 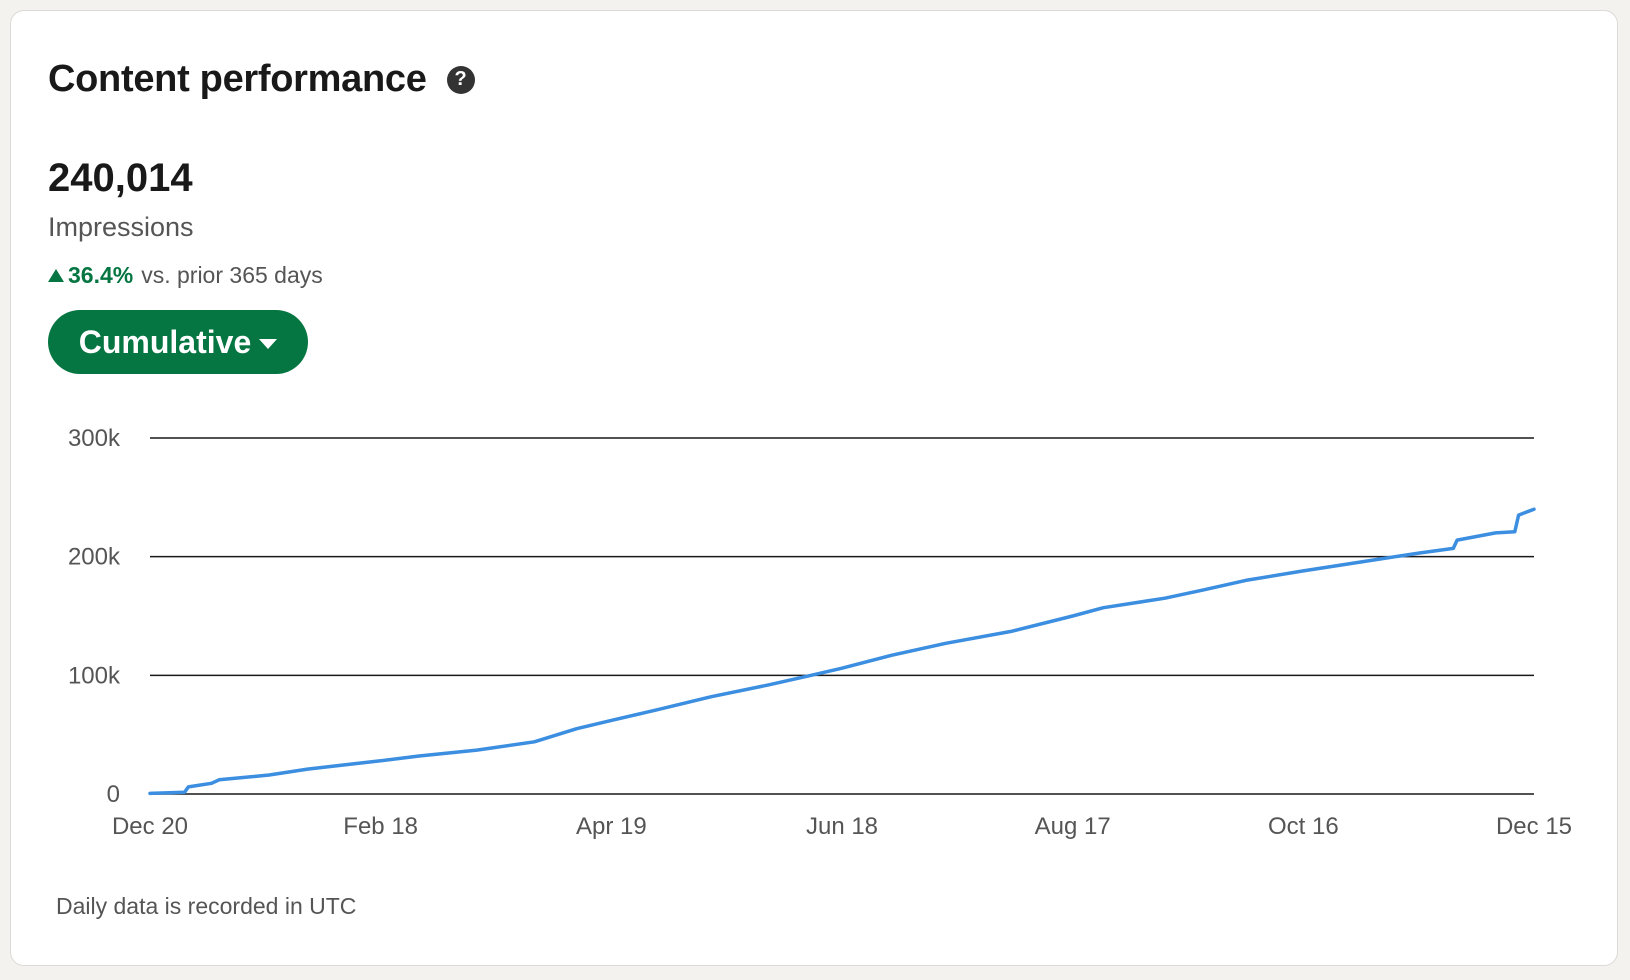 I want to click on card-title: Content performance, so click(x=237, y=79).